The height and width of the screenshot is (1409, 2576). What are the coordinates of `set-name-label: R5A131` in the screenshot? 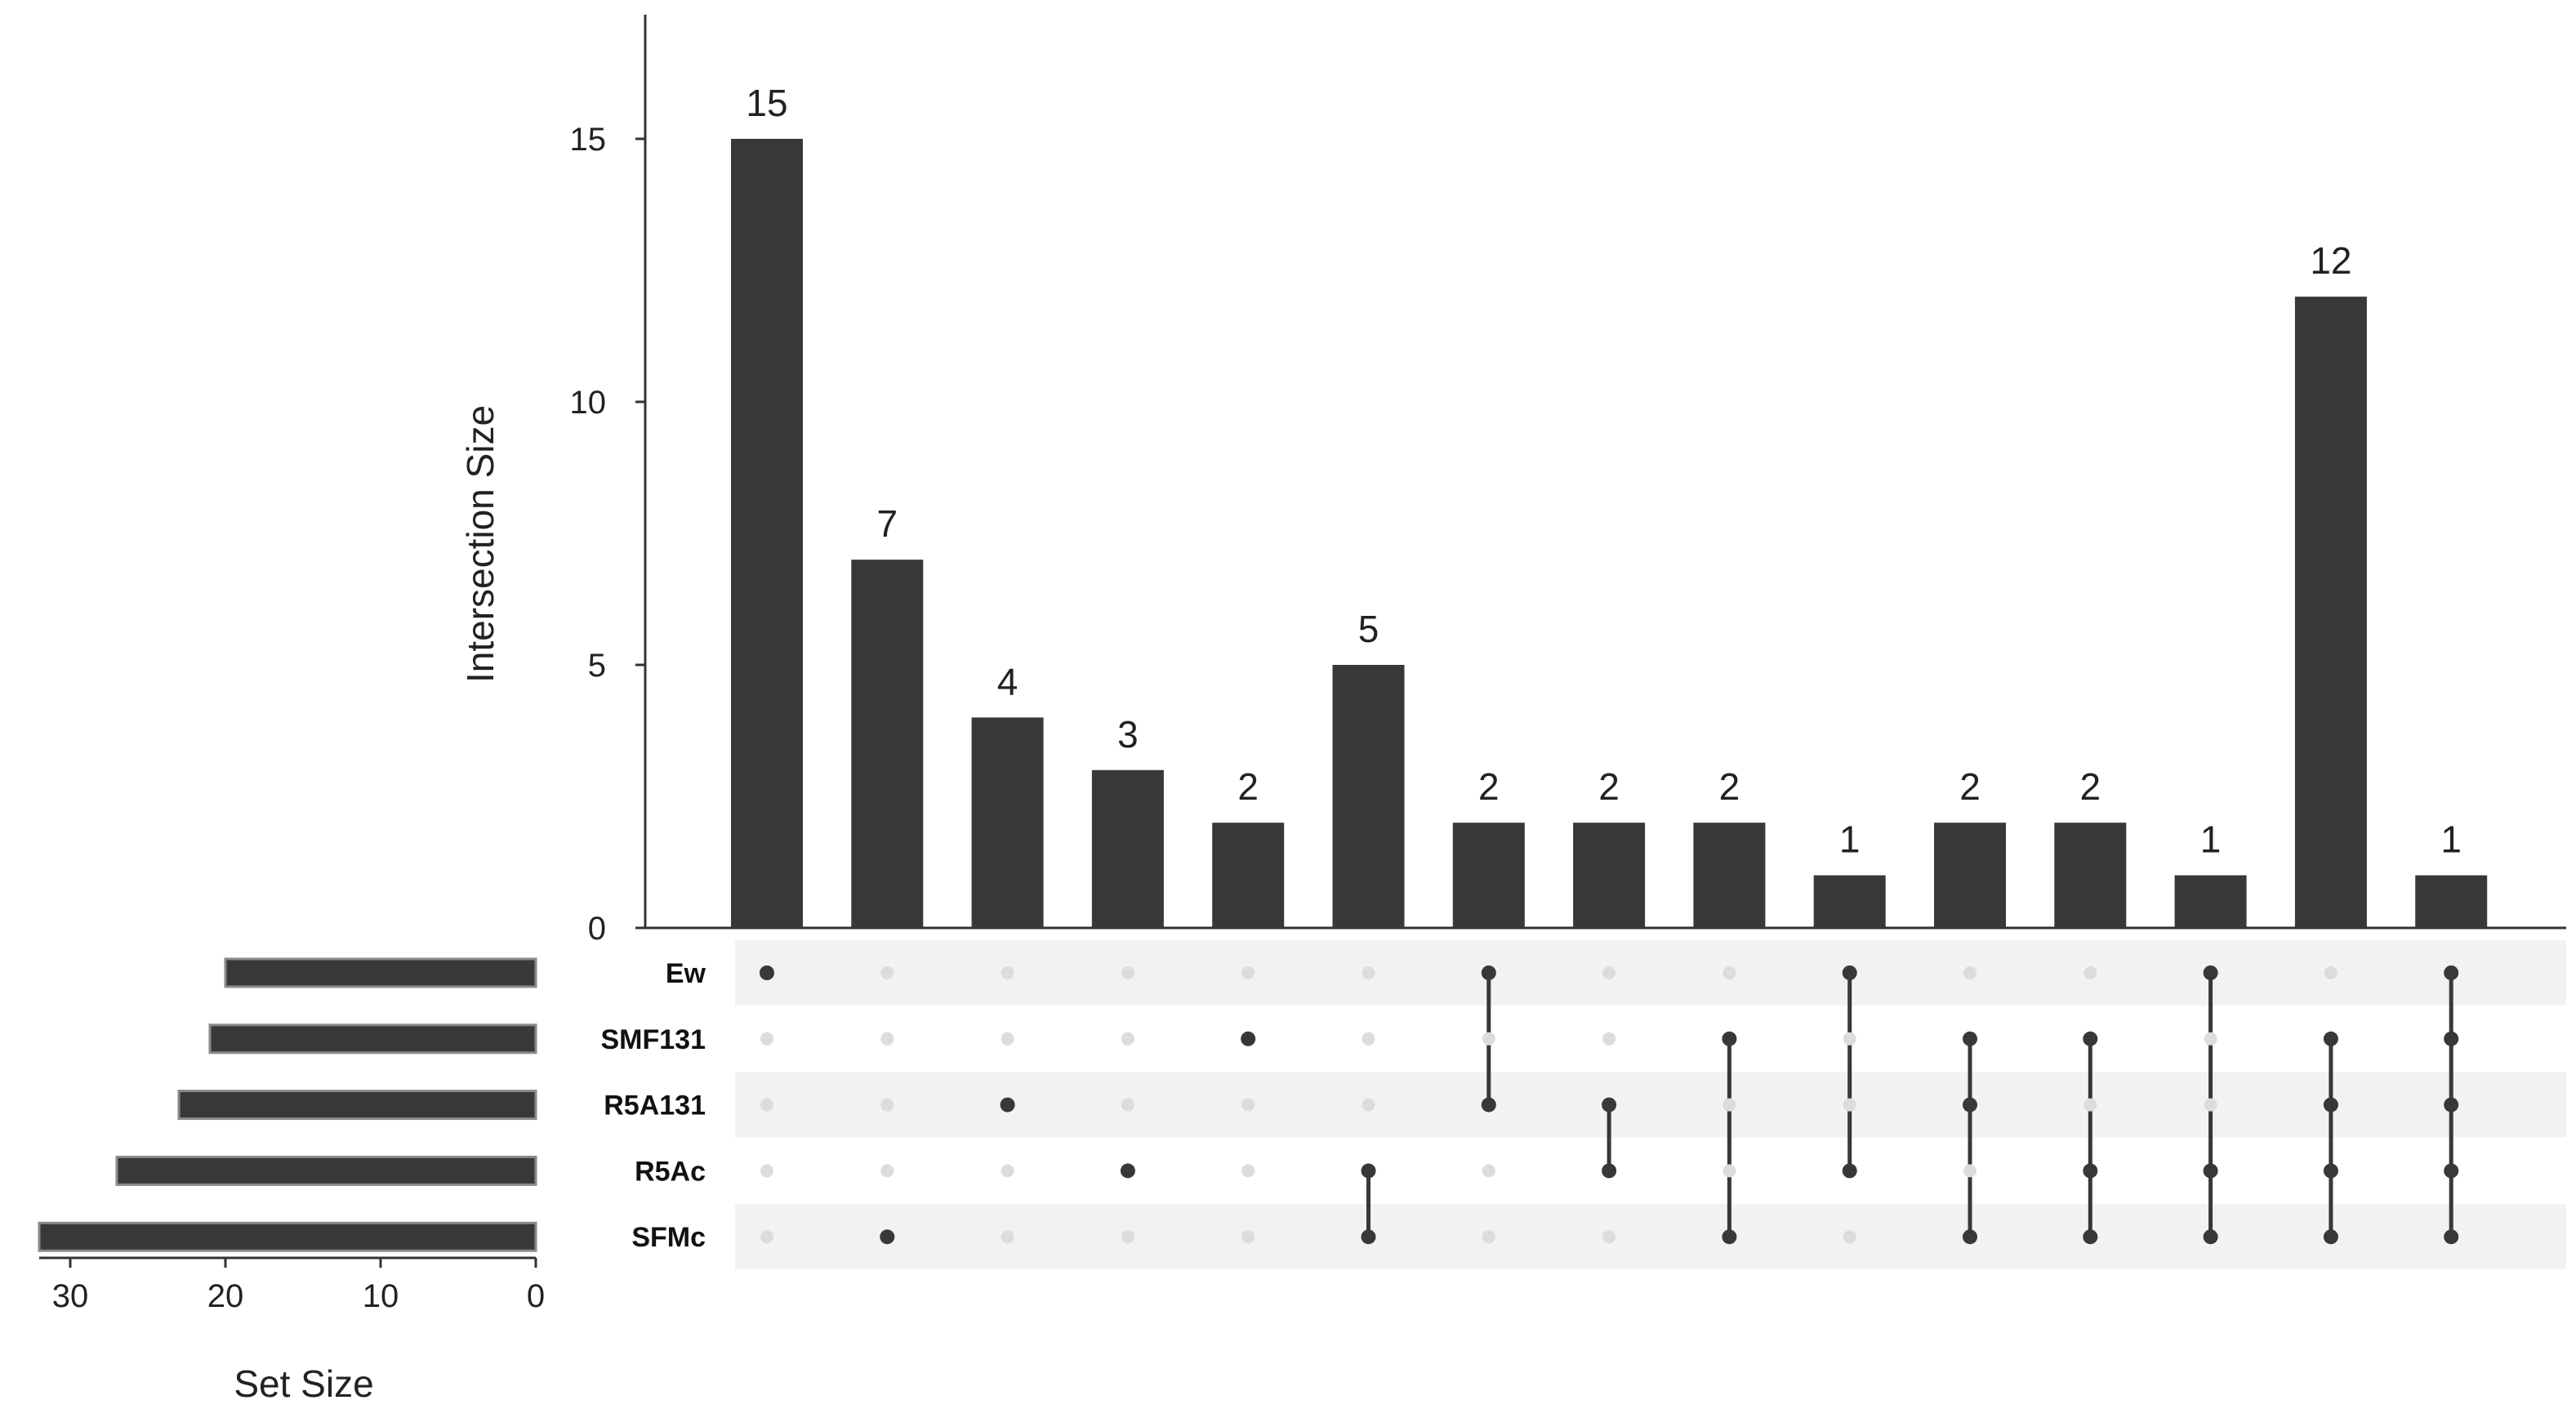 It's located at (655, 1105).